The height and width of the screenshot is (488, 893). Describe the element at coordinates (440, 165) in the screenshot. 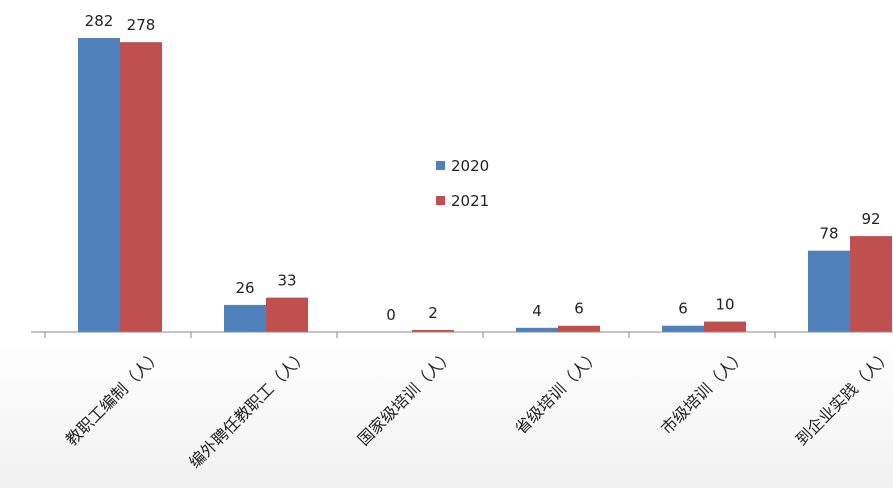

I see `legend-swatch-2020` at that location.